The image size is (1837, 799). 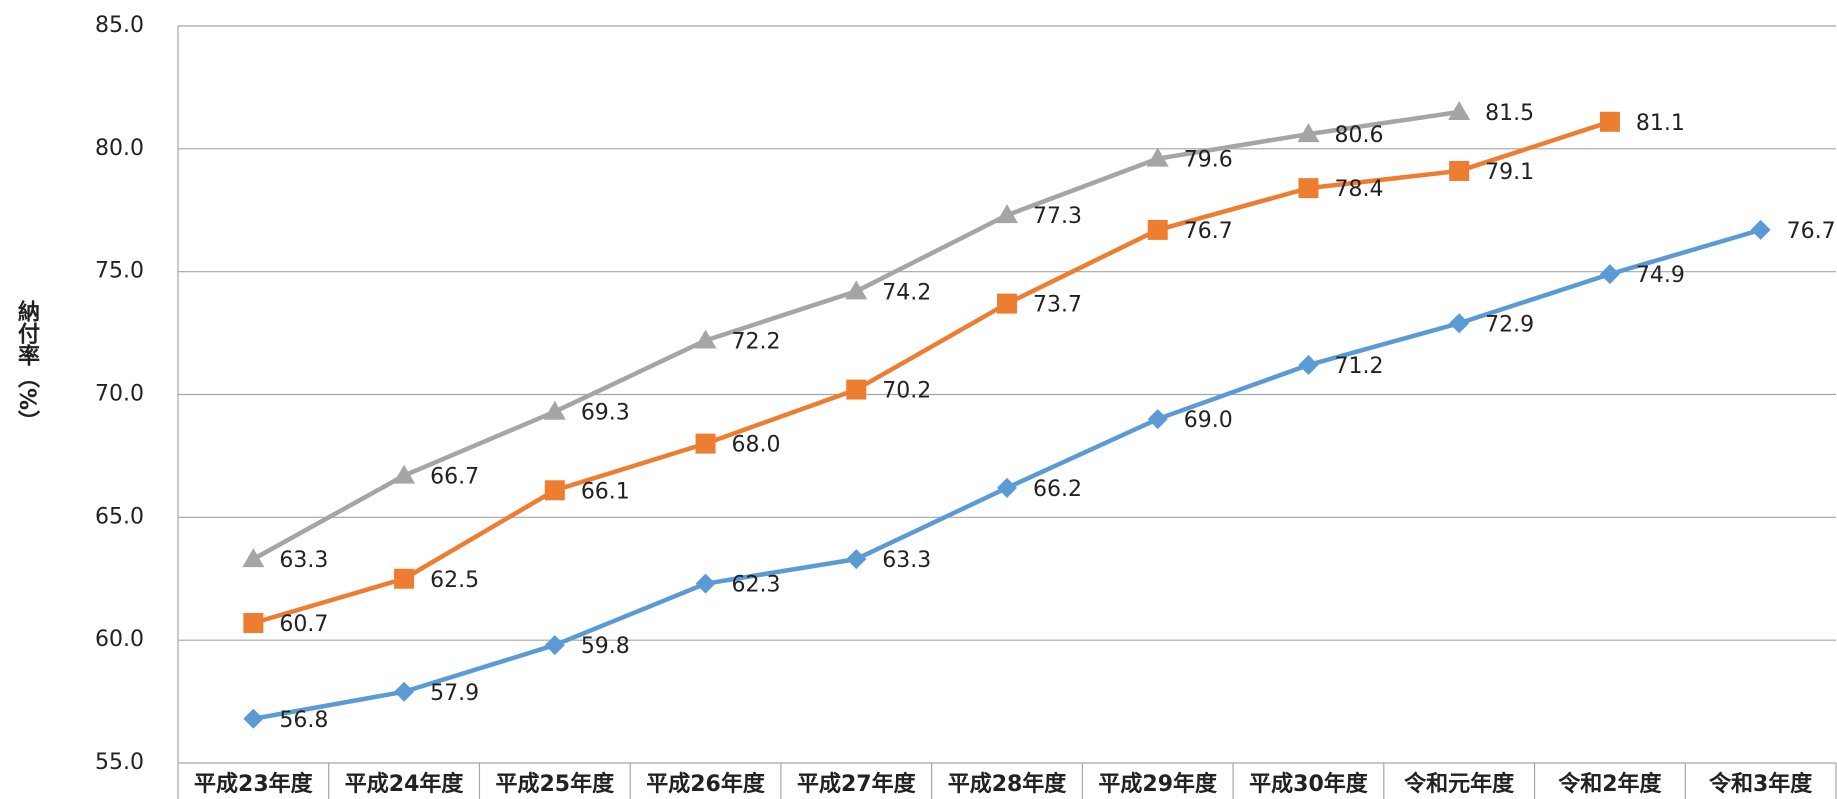 What do you see at coordinates (303, 720) in the screenshot?
I see `data-label: 56.8` at bounding box center [303, 720].